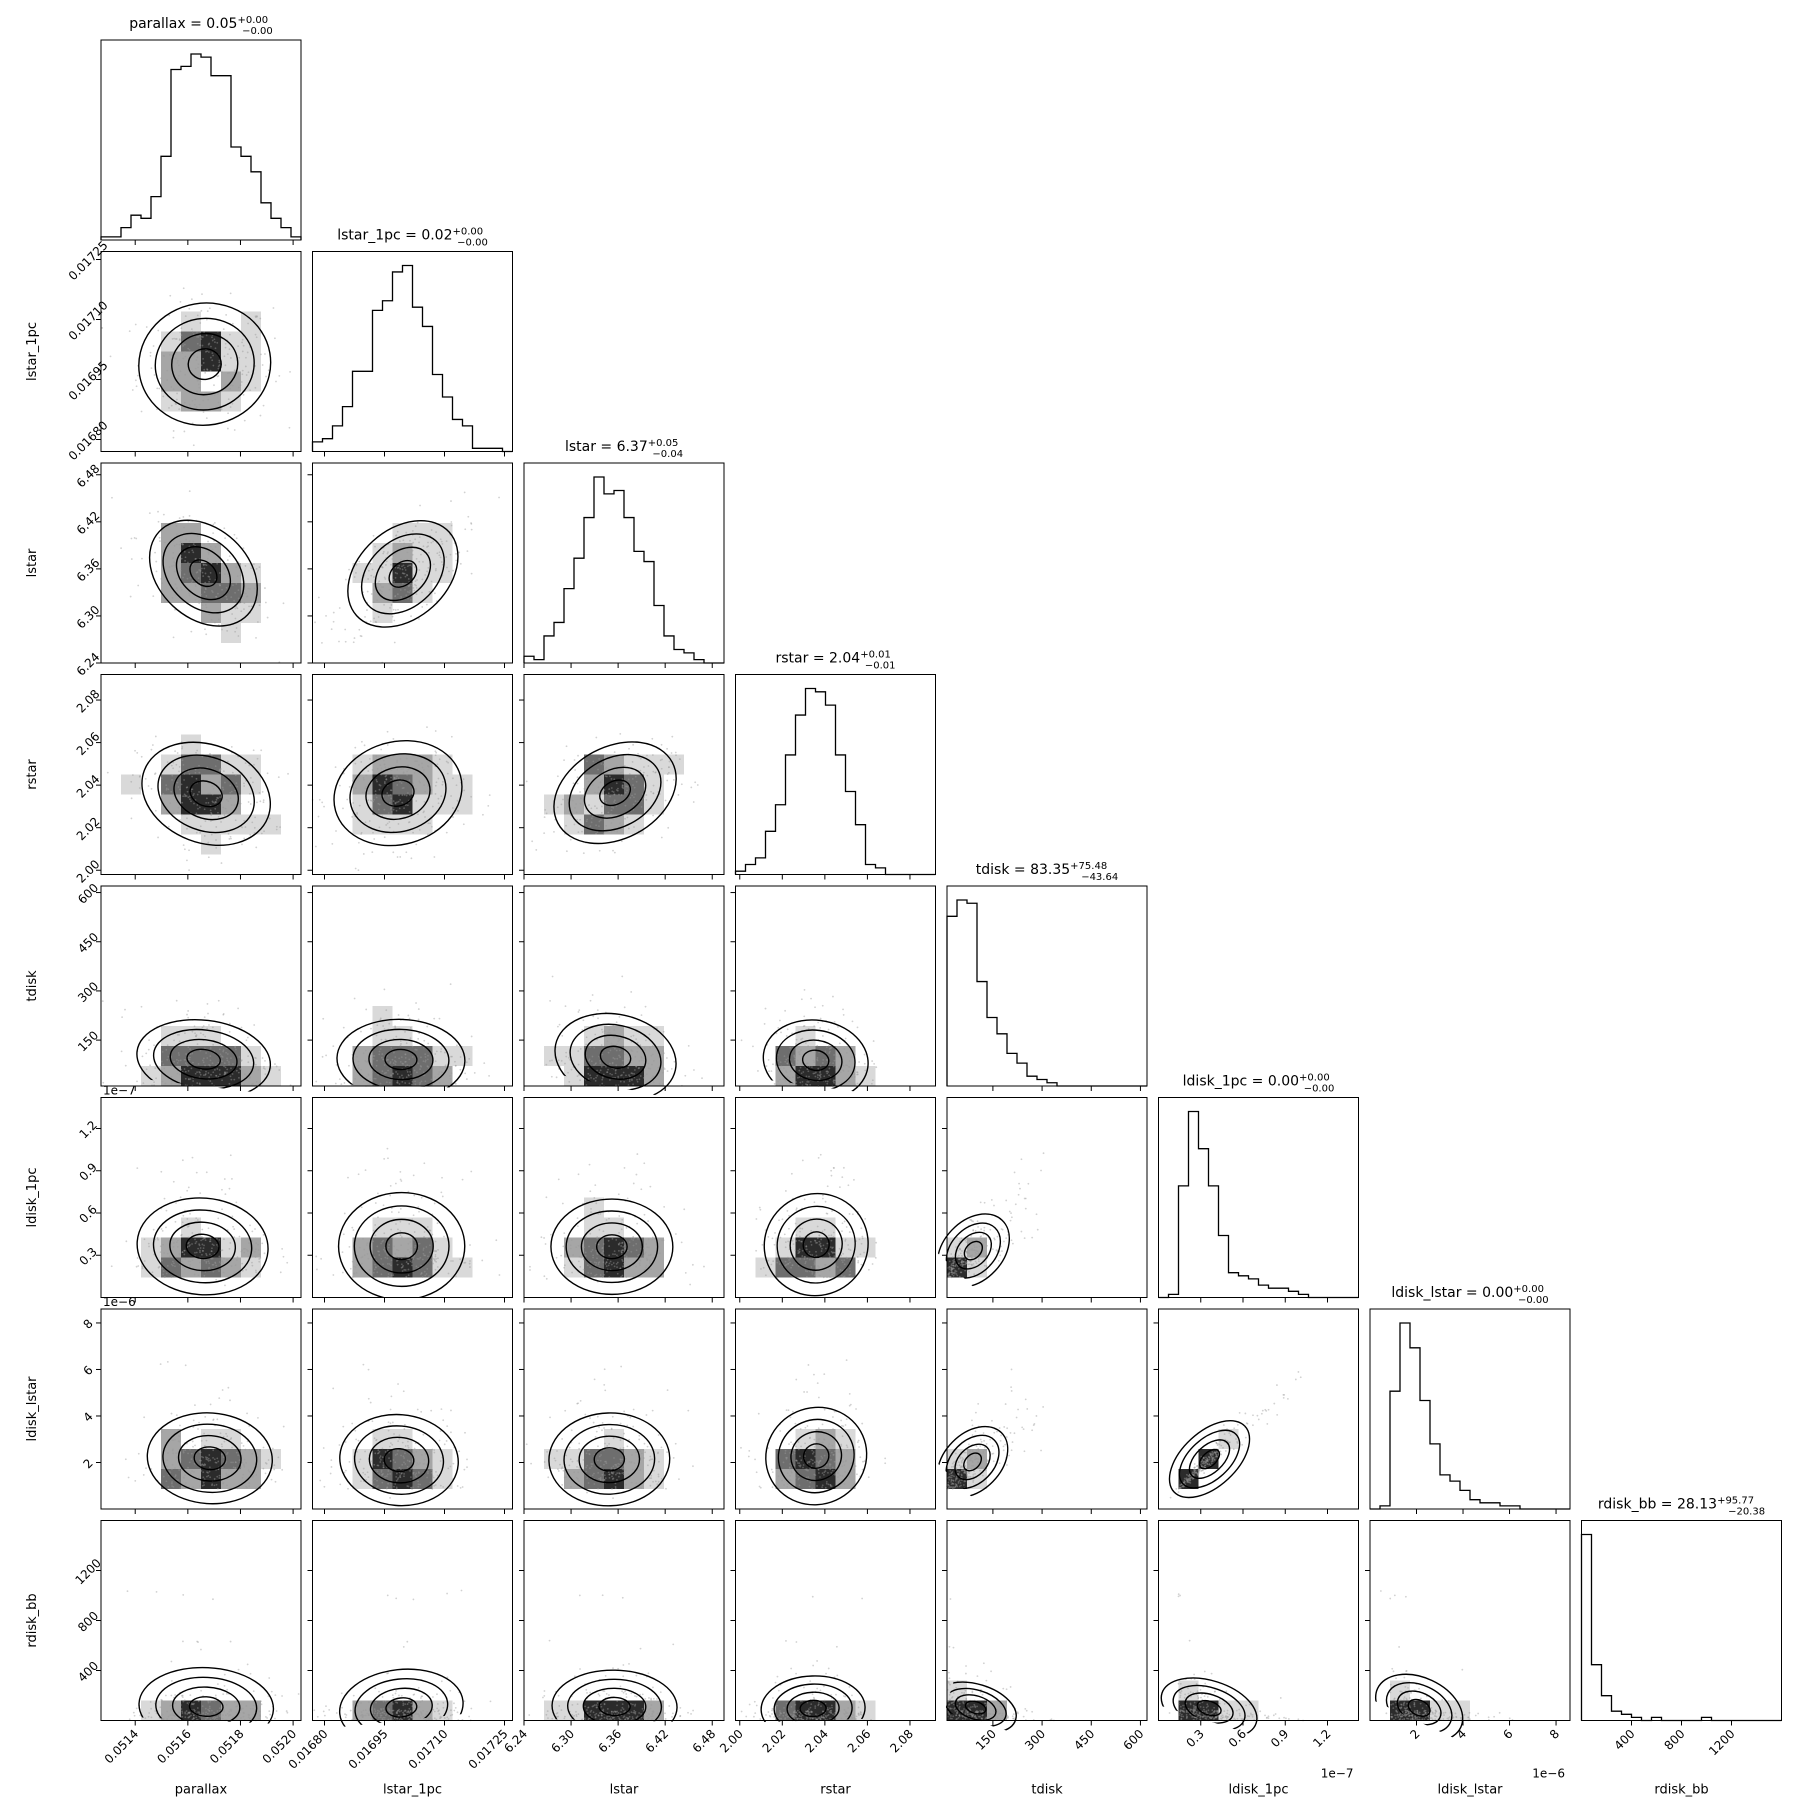  I want to click on contour-line, so click(398, 793).